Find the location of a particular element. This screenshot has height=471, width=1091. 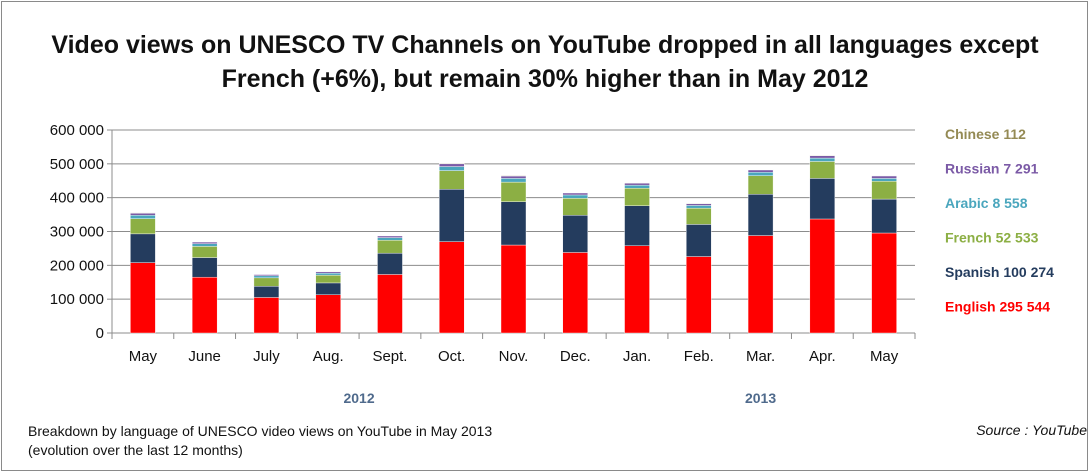

x-tick-label: Feb. is located at coordinates (699, 356).